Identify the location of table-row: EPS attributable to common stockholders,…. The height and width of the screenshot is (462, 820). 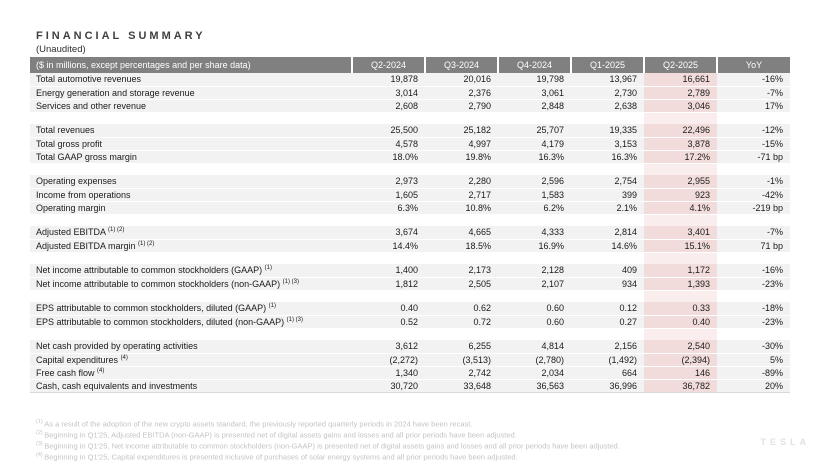
(410, 322).